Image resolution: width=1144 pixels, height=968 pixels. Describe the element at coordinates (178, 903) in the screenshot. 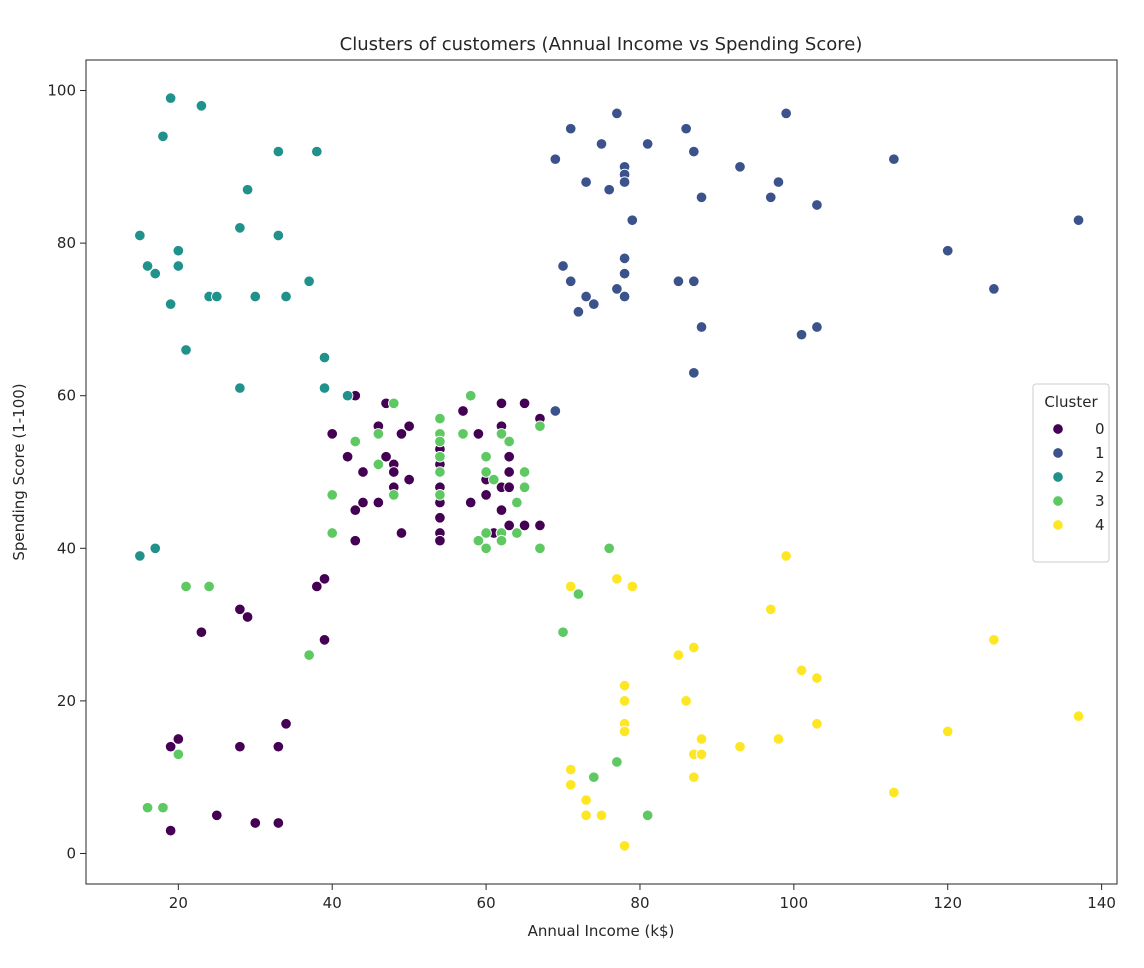

I see `x-tick-label: 20` at that location.